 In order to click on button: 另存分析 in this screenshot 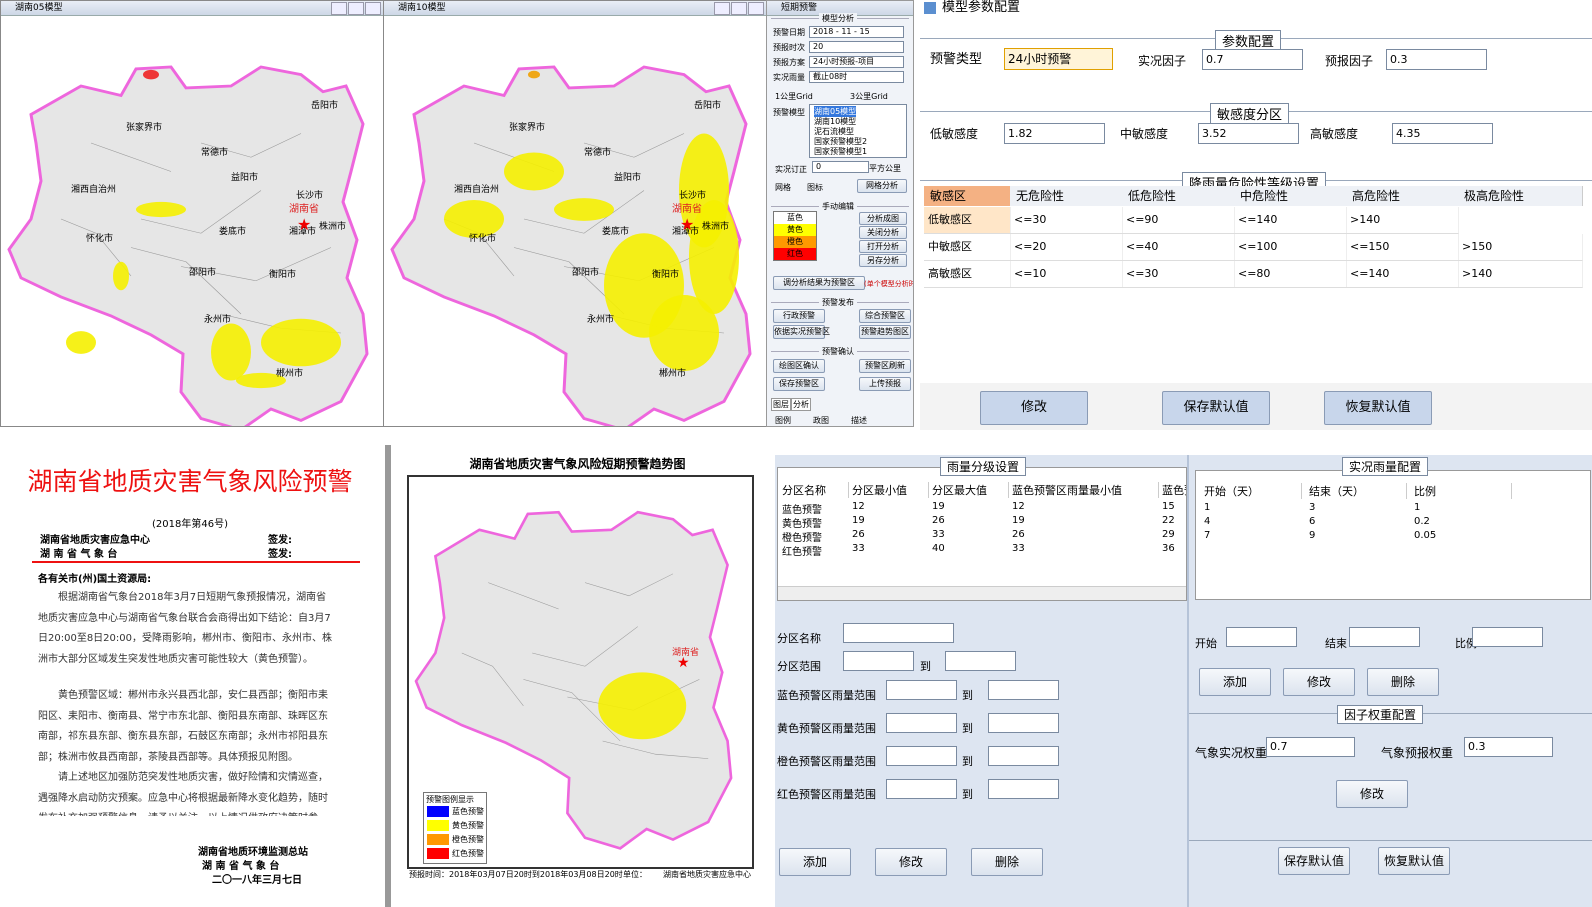, I will do `click(883, 260)`.